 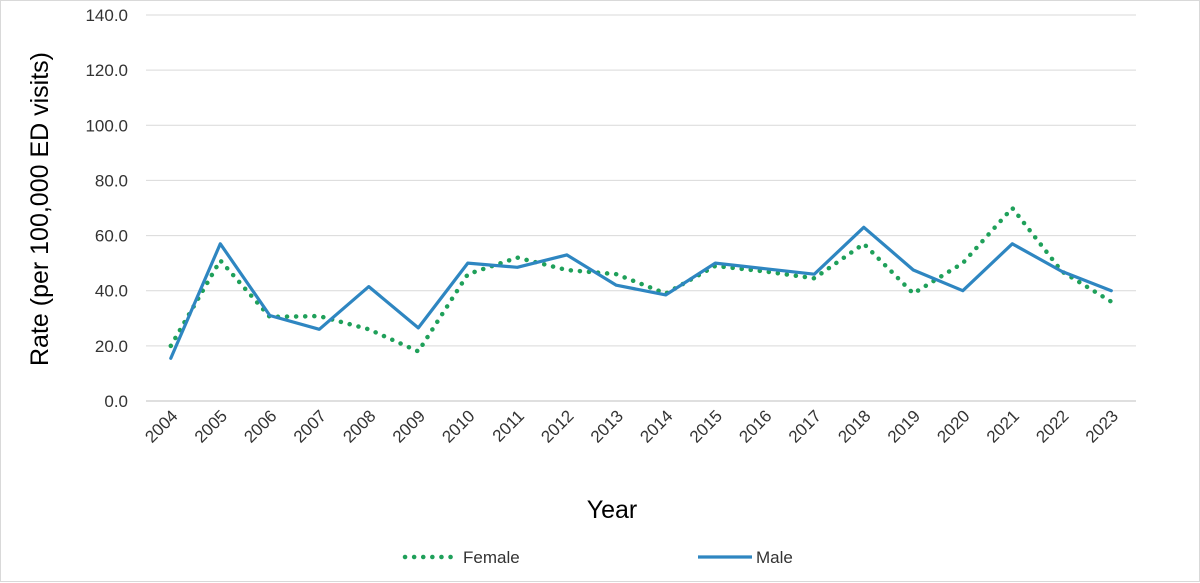 I want to click on y-tick-label: 0.0, so click(x=116, y=401).